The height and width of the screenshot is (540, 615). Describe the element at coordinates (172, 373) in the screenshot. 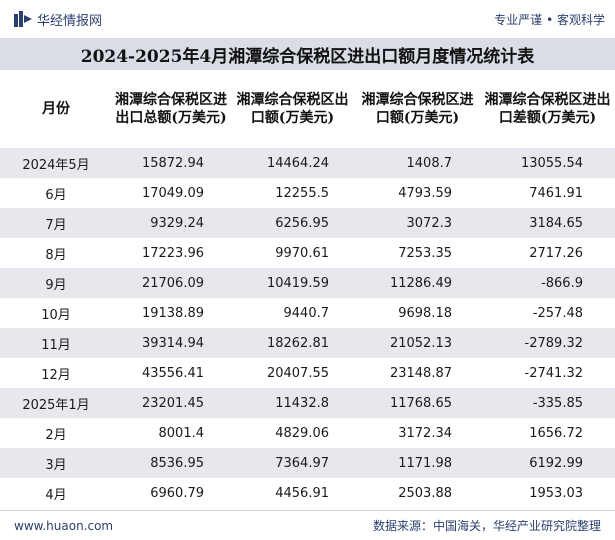

I see `cell-total: 43556.41` at that location.